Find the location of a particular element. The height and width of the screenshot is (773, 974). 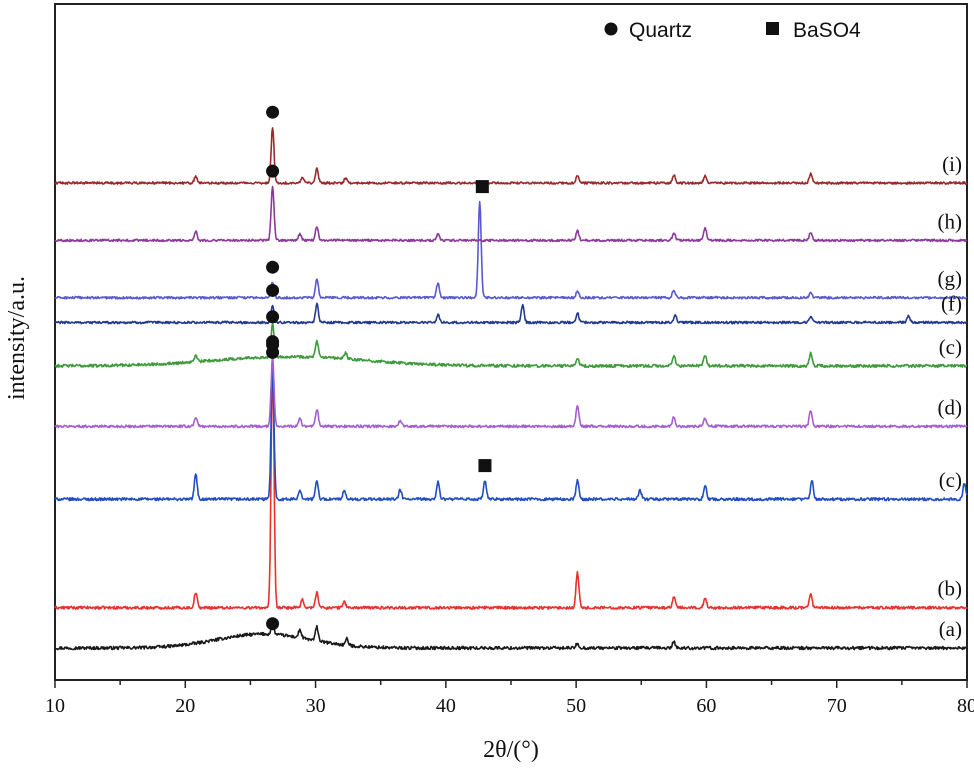

legend-baso4-marker is located at coordinates (772, 28).